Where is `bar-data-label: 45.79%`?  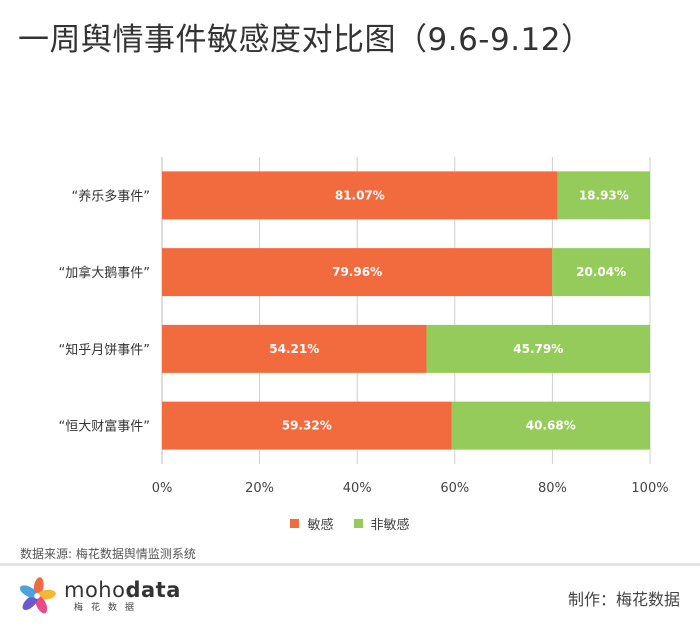
bar-data-label: 45.79% is located at coordinates (538, 349).